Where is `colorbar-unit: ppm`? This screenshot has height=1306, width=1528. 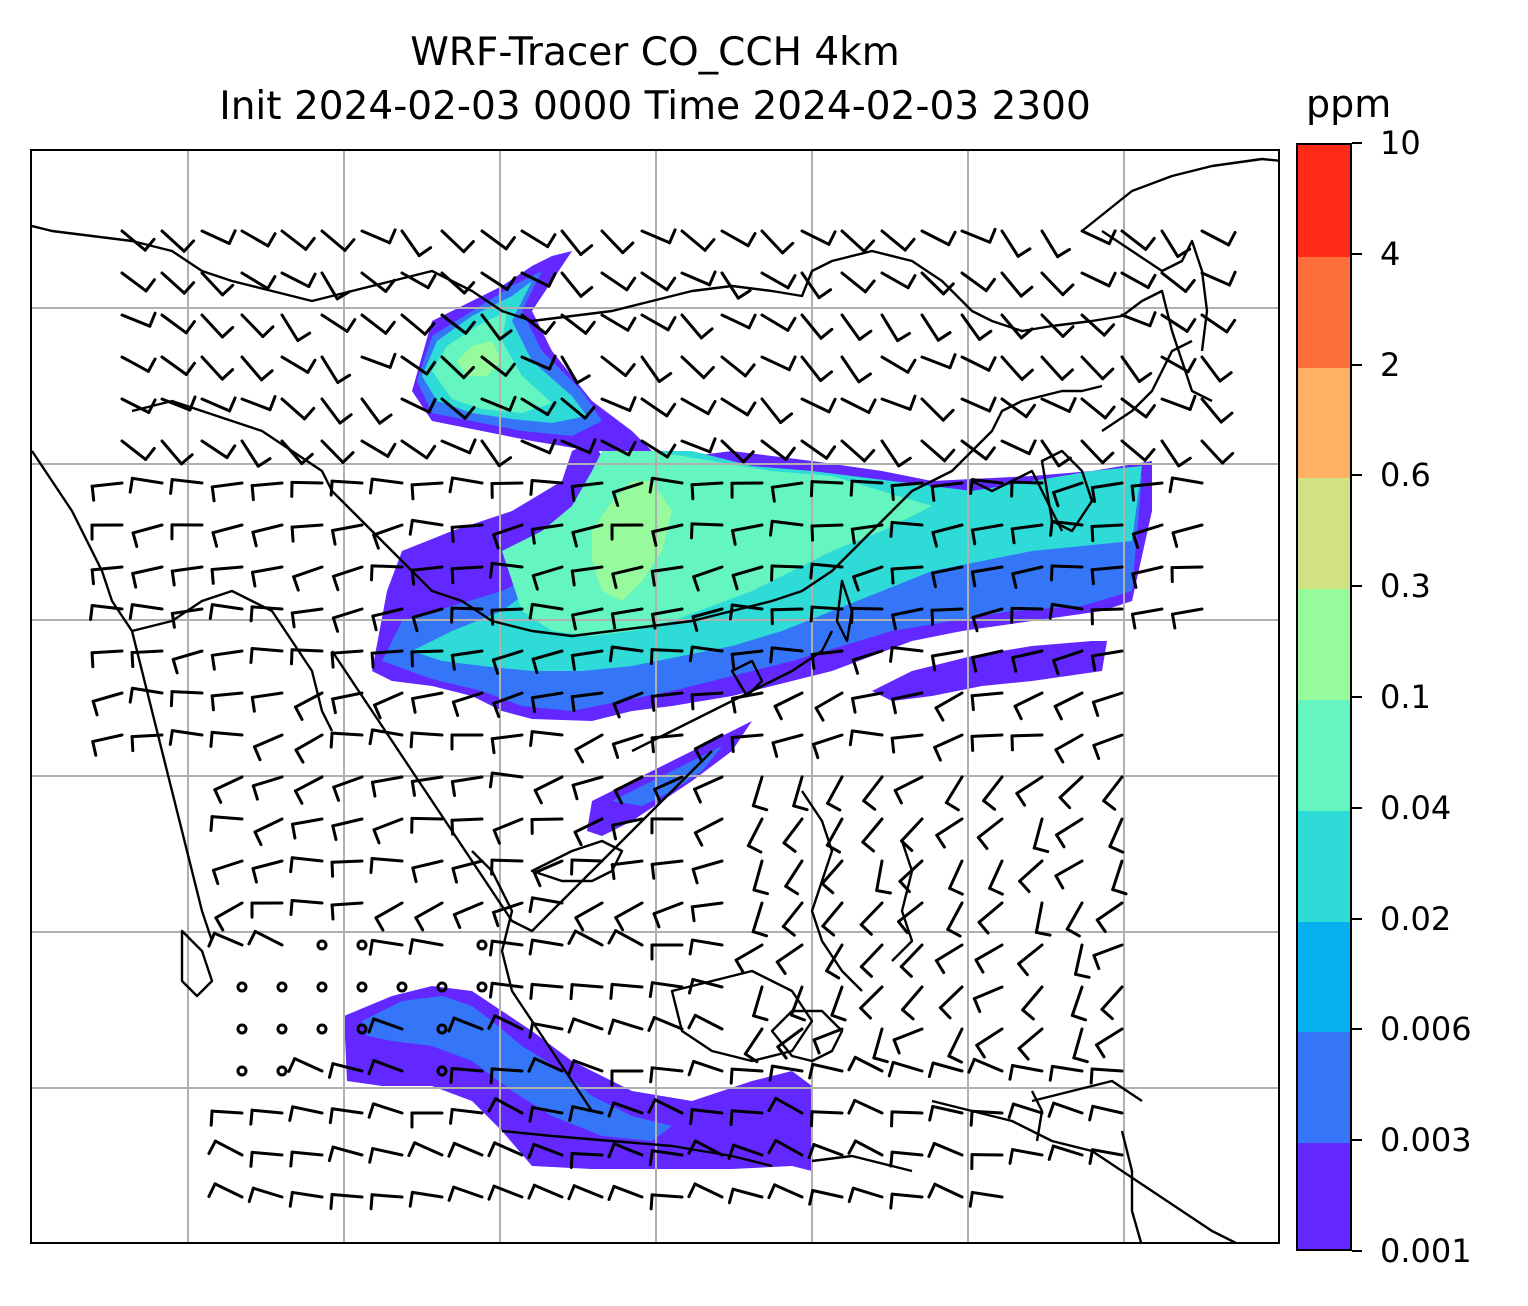 colorbar-unit: ppm is located at coordinates (1349, 104).